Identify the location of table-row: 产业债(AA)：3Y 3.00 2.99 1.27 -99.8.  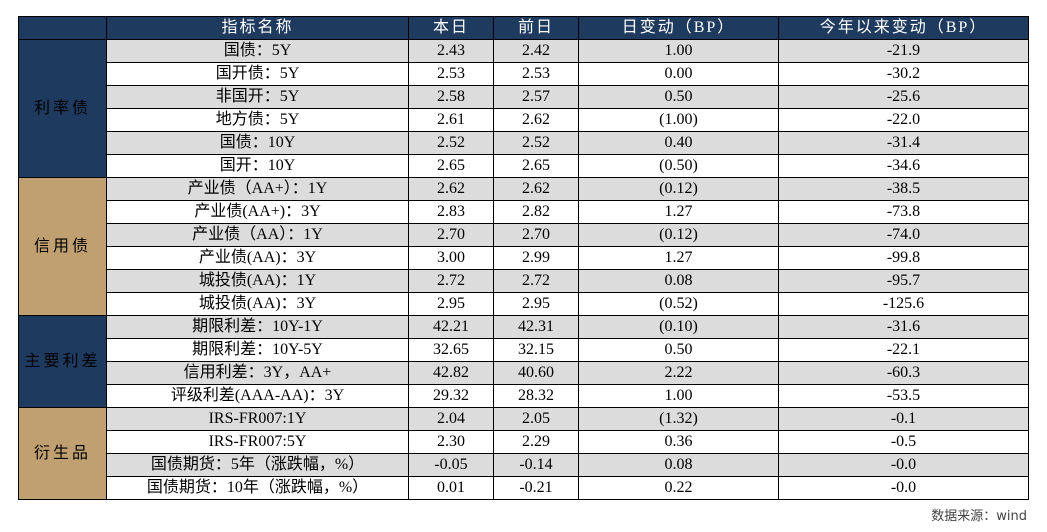
(524, 258).